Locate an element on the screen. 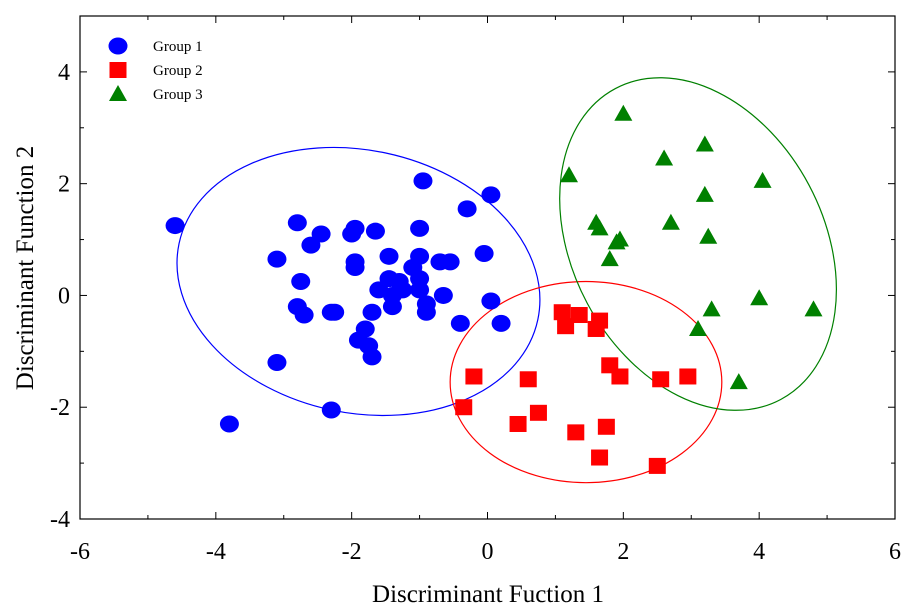 The height and width of the screenshot is (610, 906). x-tick-label: -6 is located at coordinates (80, 552).